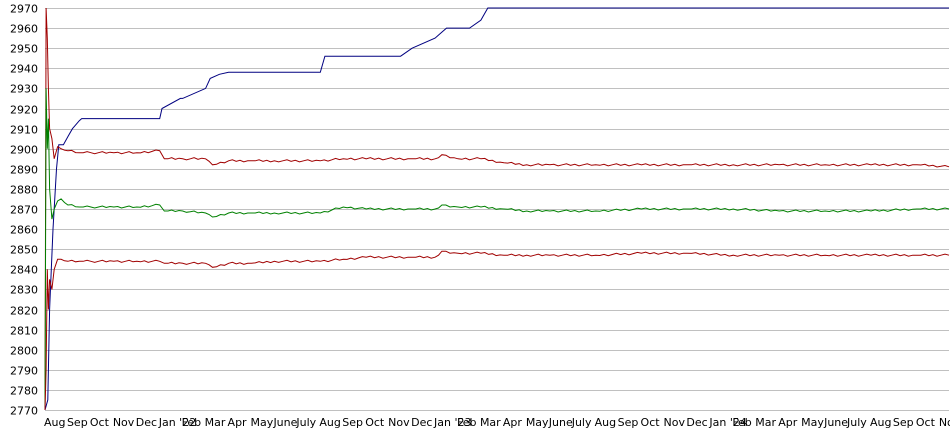 The width and height of the screenshot is (950, 435). What do you see at coordinates (24, 351) in the screenshot?
I see `y-tick-label: 2800` at bounding box center [24, 351].